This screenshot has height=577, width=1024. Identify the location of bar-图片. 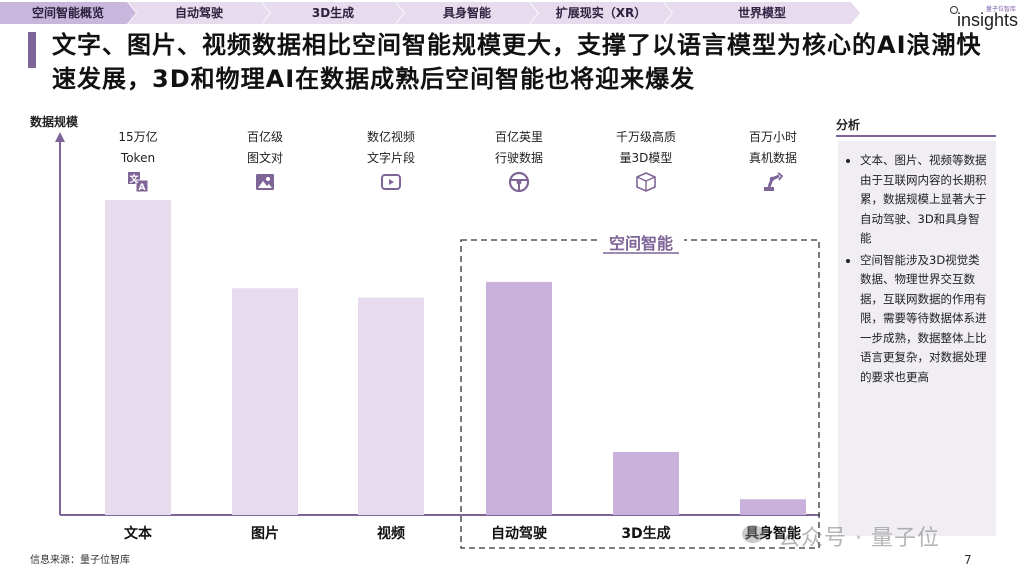
(265, 401).